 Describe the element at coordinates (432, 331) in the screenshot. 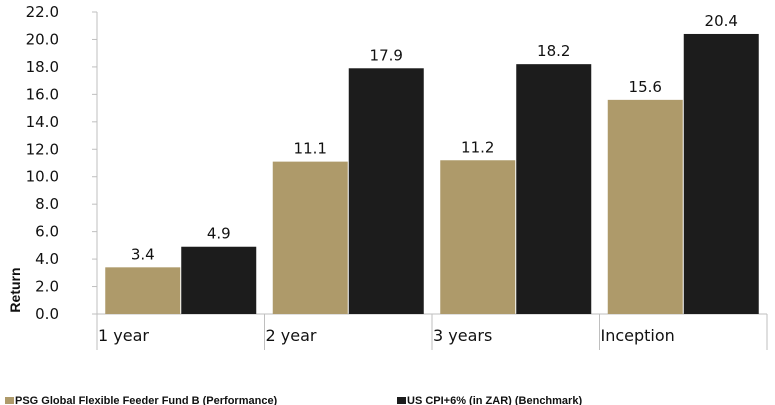

I see `x-axis: 1 year 2 year 3 years Inception` at that location.